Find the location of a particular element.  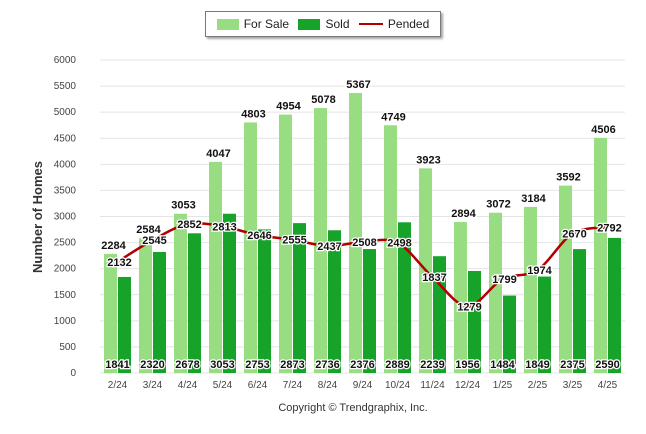

label-sold: 2889 is located at coordinates (397, 365).